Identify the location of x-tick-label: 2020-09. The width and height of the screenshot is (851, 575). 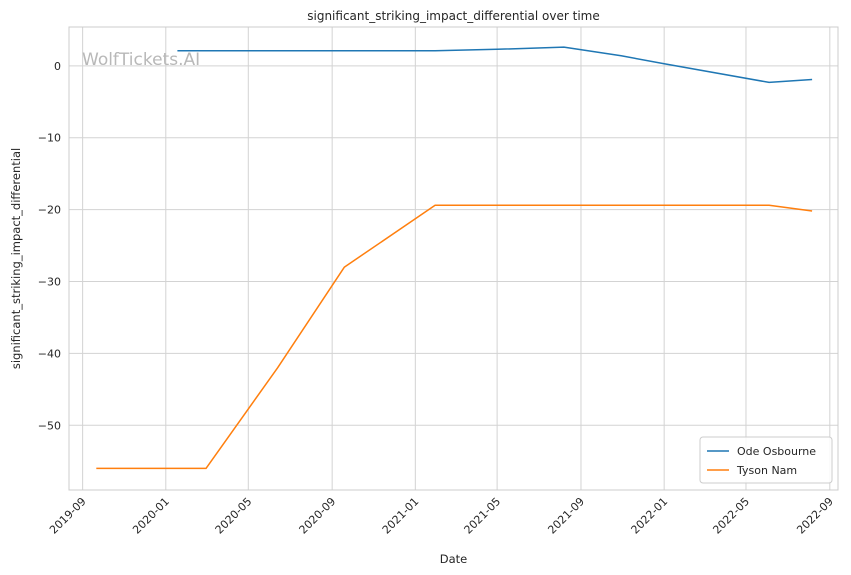
(318, 516).